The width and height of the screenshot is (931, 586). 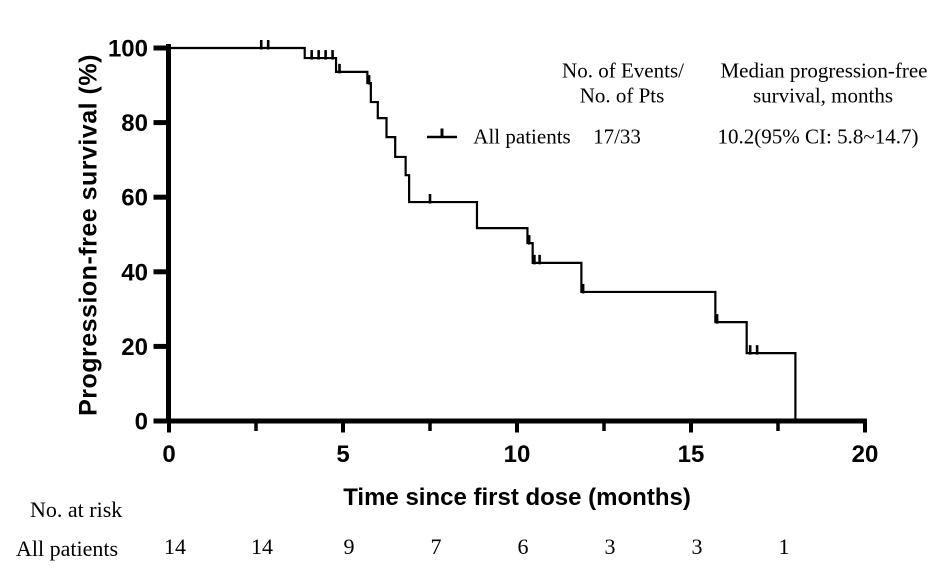 What do you see at coordinates (67, 548) in the screenshot?
I see `risk-table-row-label: All patients` at bounding box center [67, 548].